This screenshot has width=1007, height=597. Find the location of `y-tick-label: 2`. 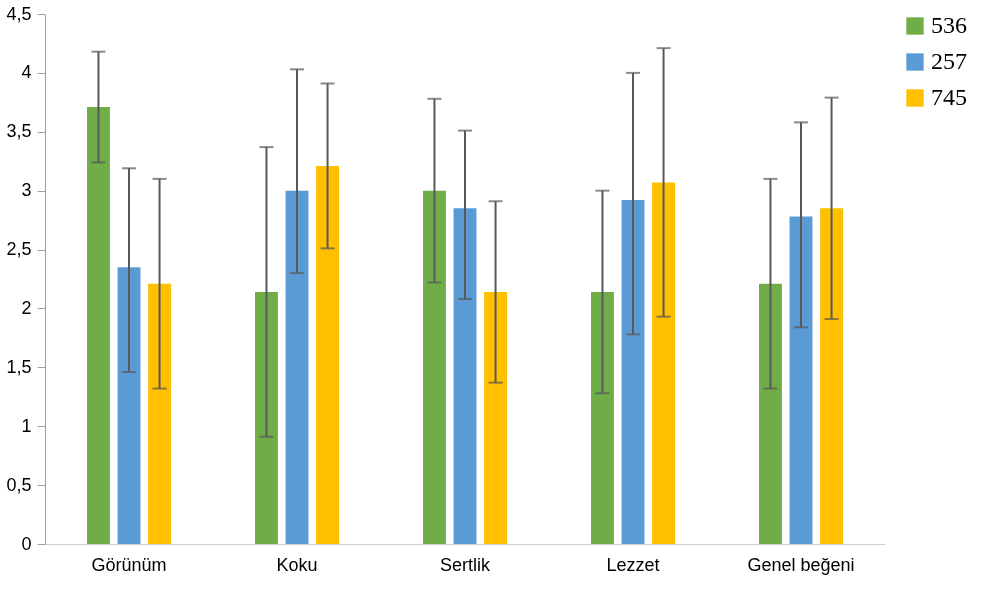

y-tick-label: 2 is located at coordinates (26, 307).